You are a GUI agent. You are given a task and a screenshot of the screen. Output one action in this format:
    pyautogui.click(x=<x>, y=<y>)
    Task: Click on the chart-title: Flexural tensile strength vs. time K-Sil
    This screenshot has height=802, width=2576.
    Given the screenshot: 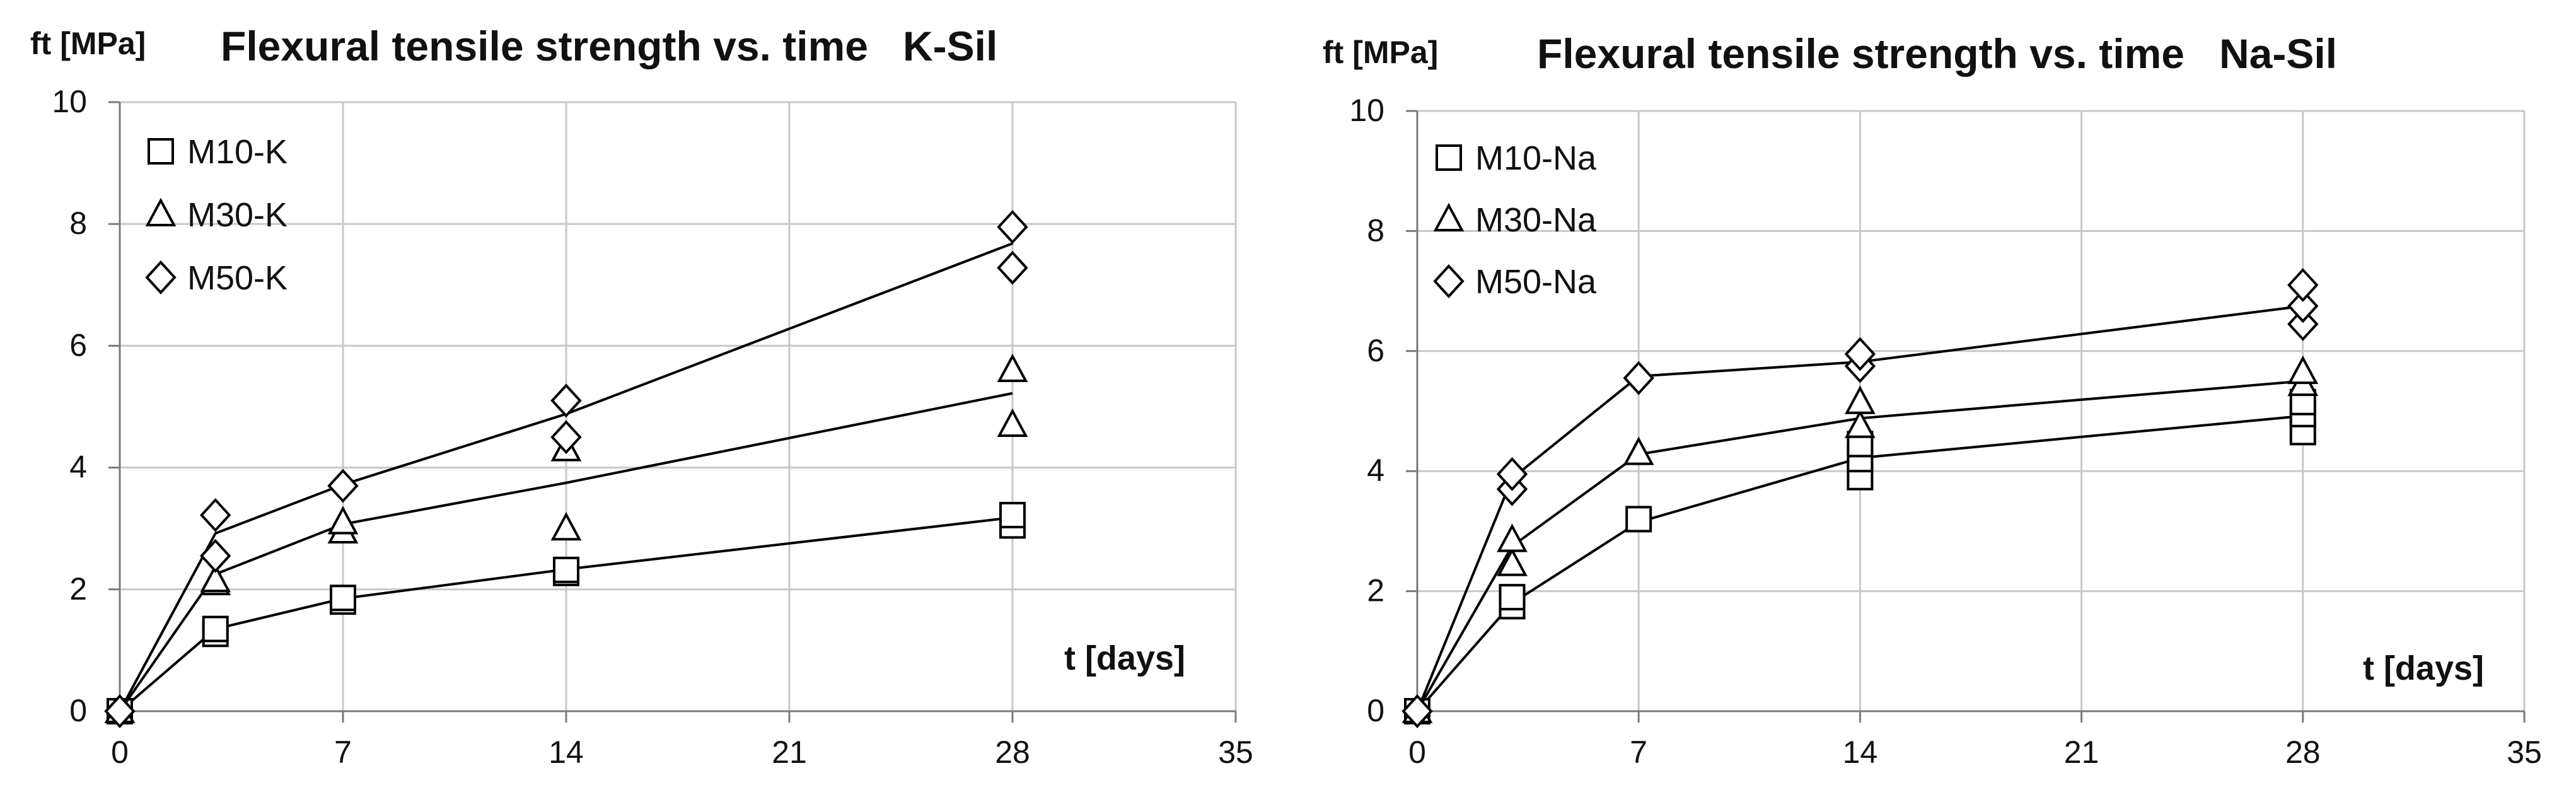 What is the action you would take?
    pyautogui.click(x=609, y=46)
    